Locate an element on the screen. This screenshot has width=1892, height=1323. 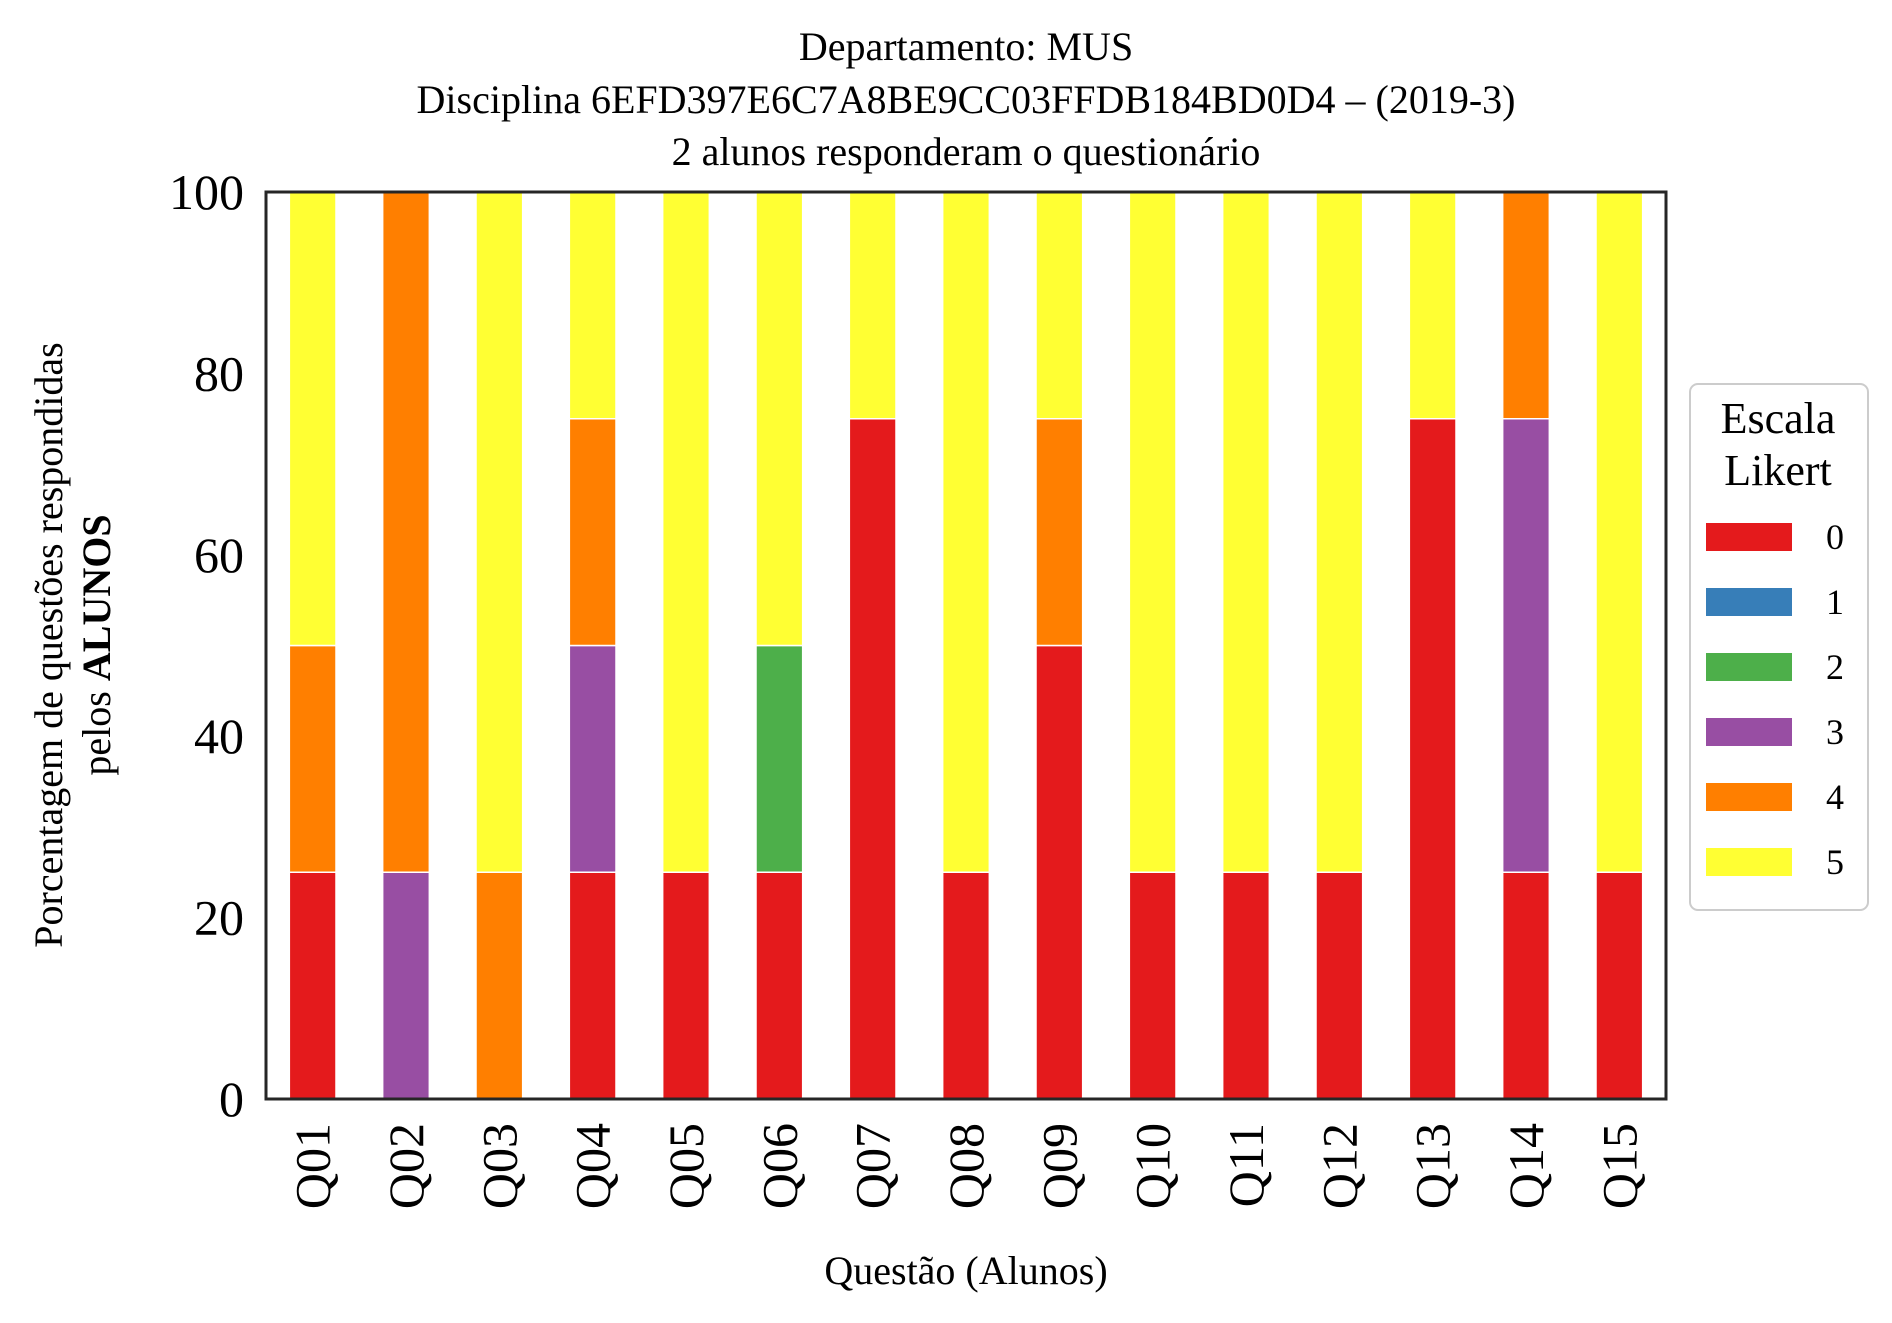
legend-label-2: 2 is located at coordinates (1835, 667).